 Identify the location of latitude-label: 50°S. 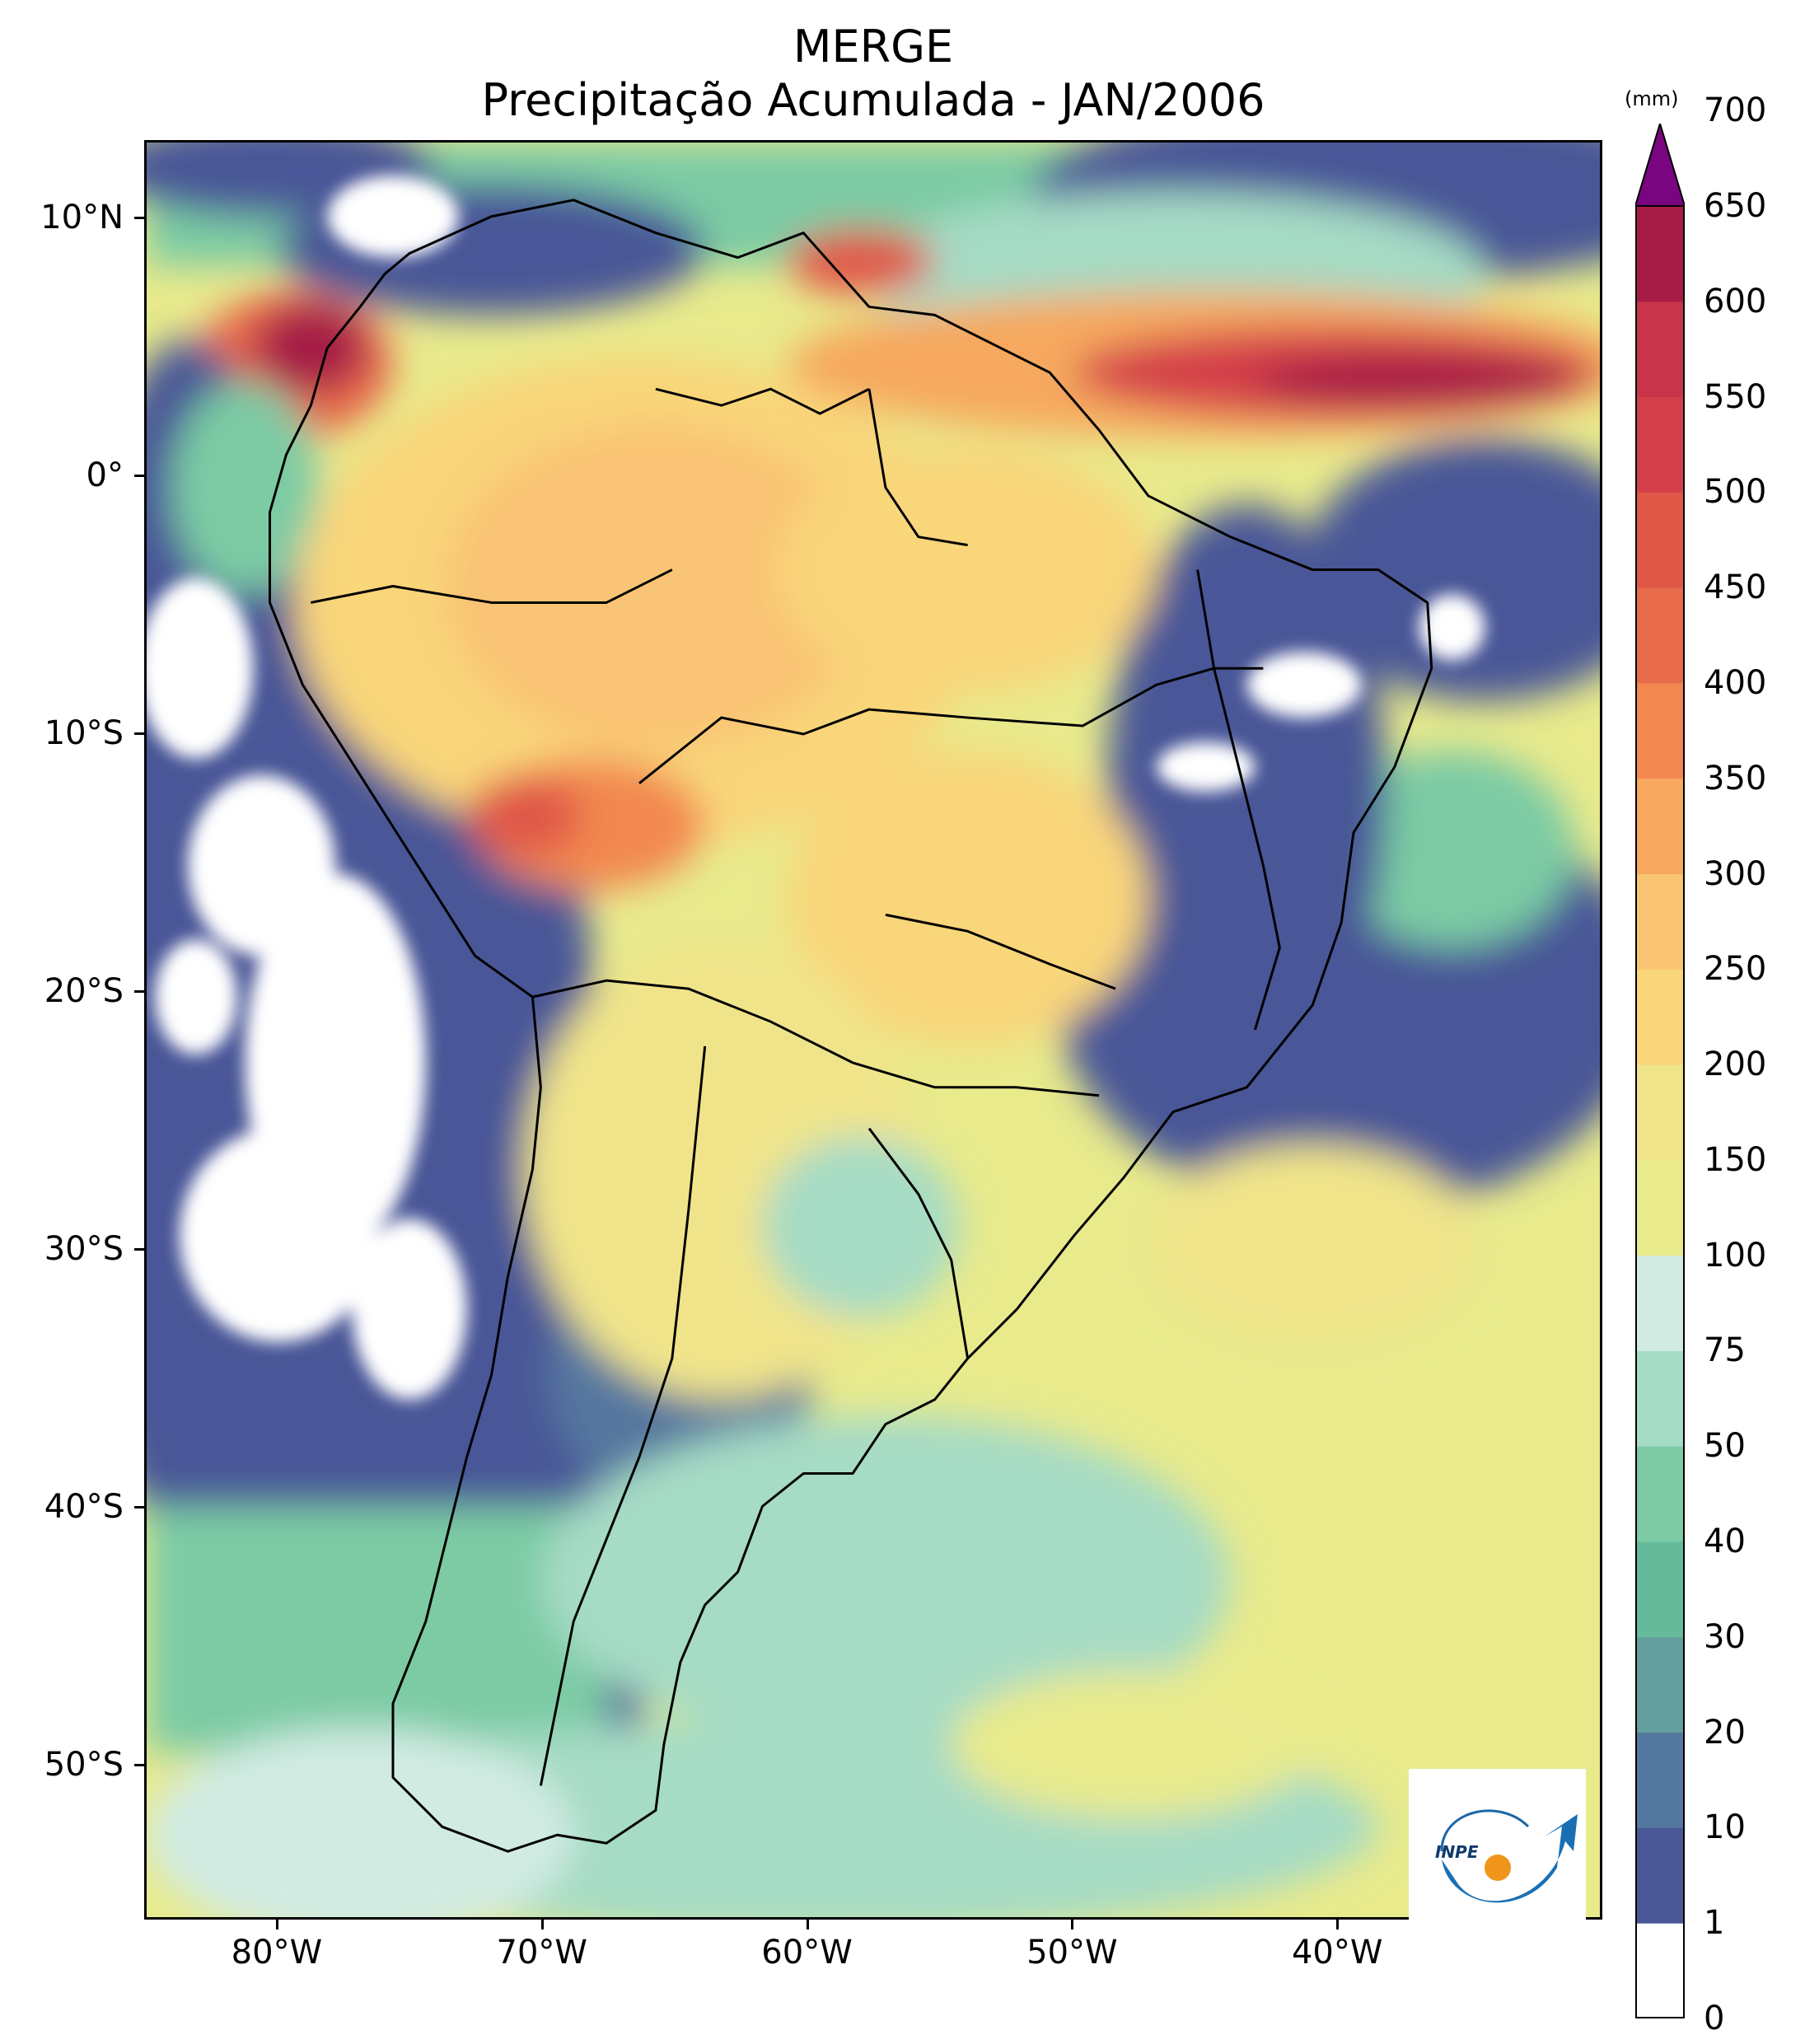
(84, 1765).